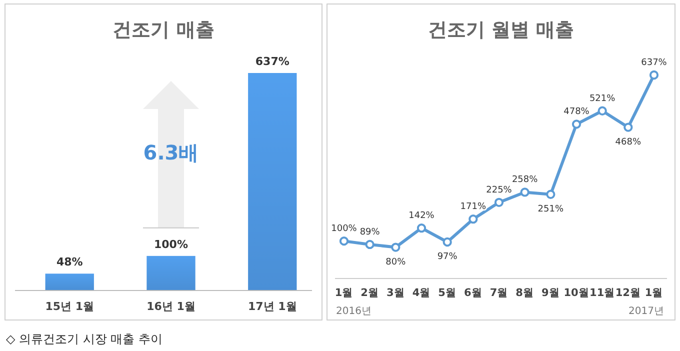 The height and width of the screenshot is (351, 680). Describe the element at coordinates (395, 293) in the screenshot. I see `x-tick-label: 3월` at that location.